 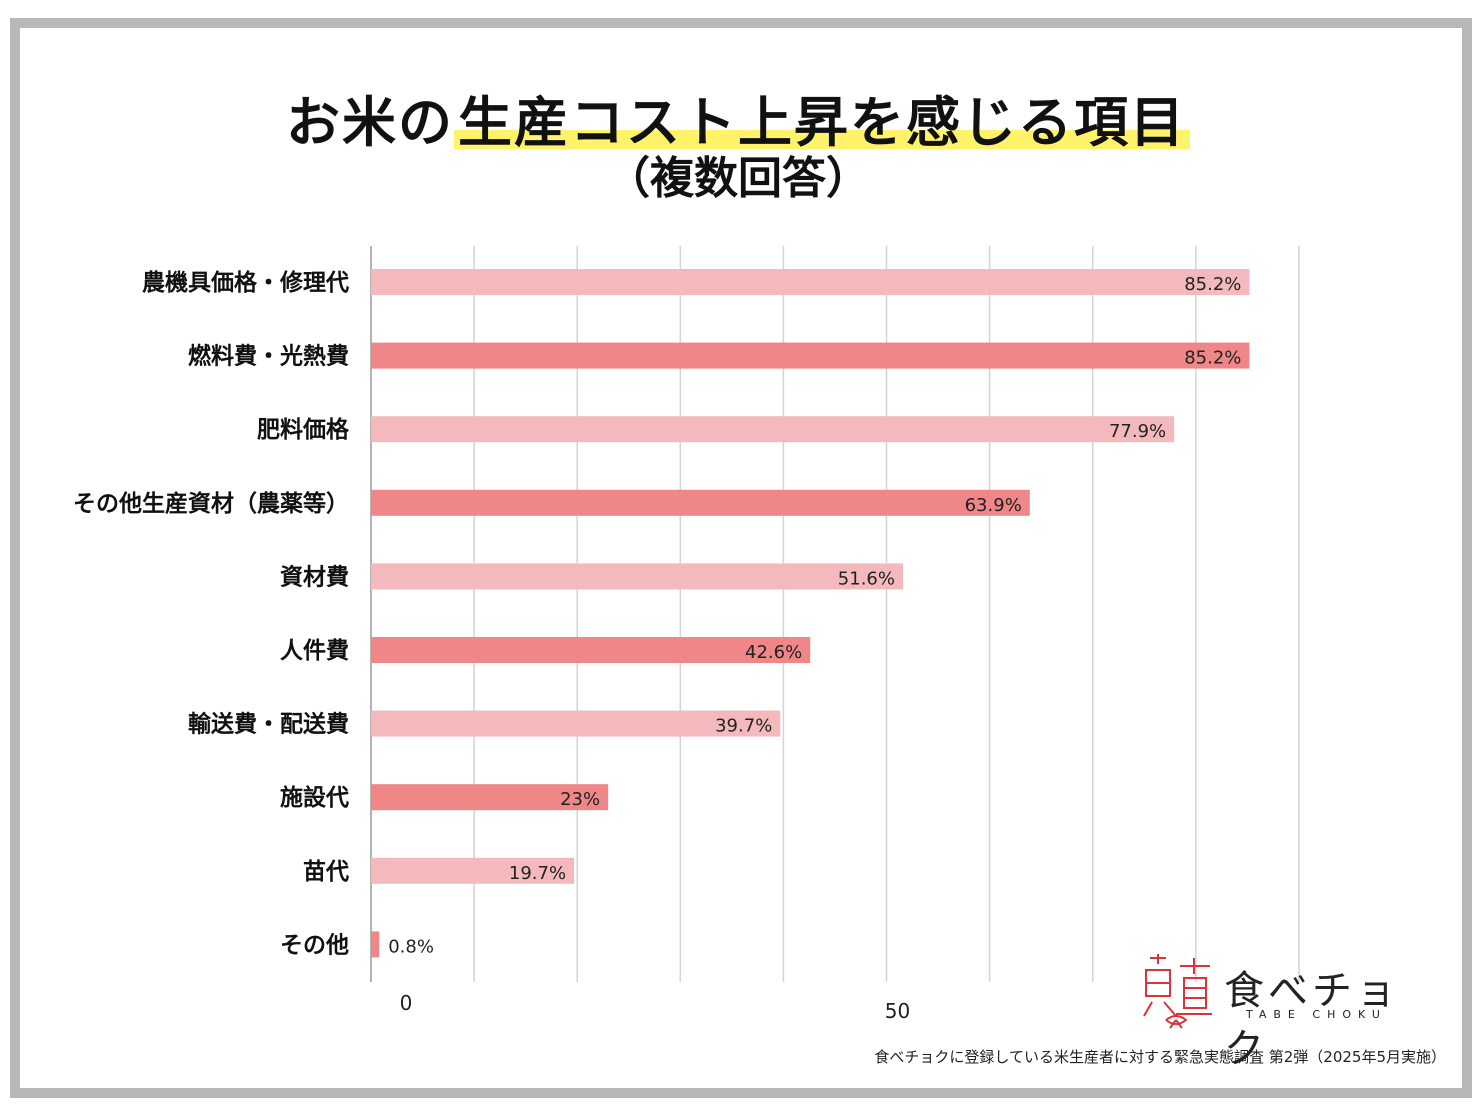 What do you see at coordinates (580, 799) in the screenshot?
I see `value-label: 23%` at bounding box center [580, 799].